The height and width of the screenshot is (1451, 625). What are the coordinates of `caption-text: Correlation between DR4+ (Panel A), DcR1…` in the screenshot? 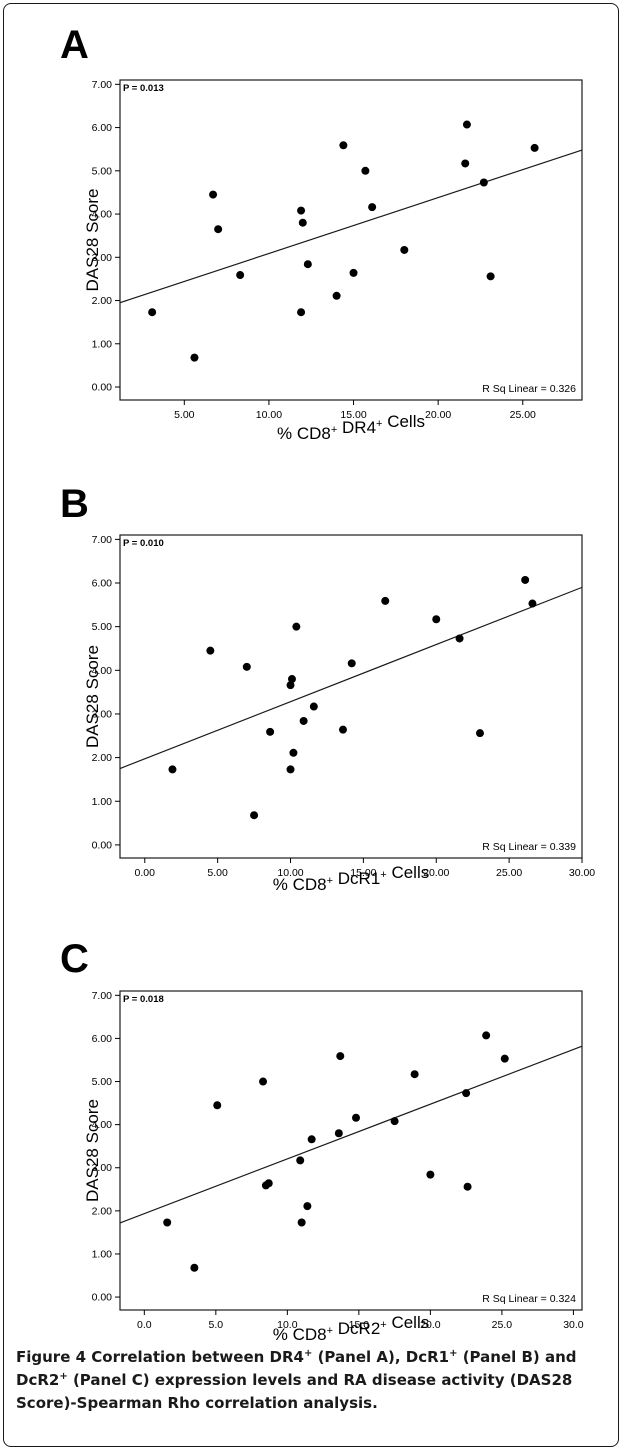 It's located at (296, 1380).